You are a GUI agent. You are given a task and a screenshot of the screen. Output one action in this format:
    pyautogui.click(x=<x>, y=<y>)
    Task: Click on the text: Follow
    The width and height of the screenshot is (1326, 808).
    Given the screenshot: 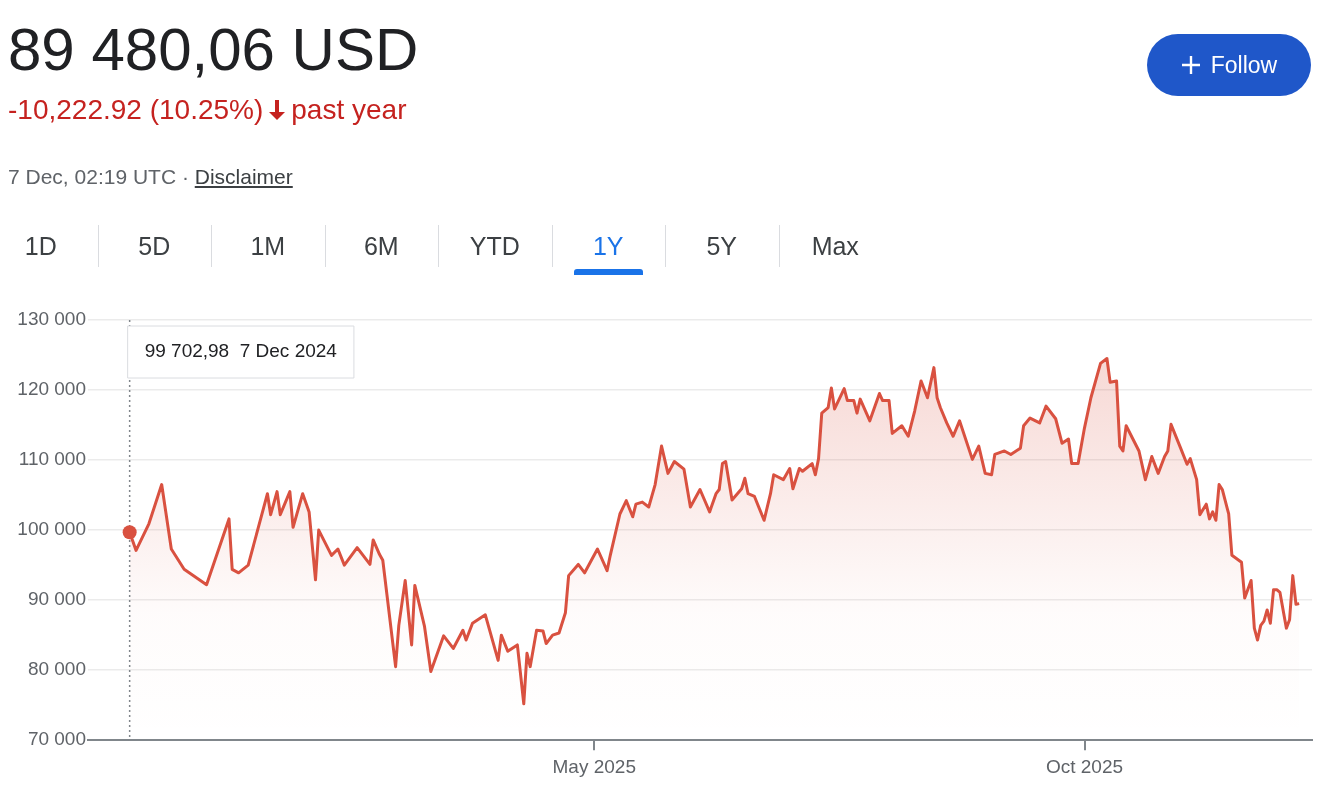 What is the action you would take?
    pyautogui.click(x=1244, y=65)
    